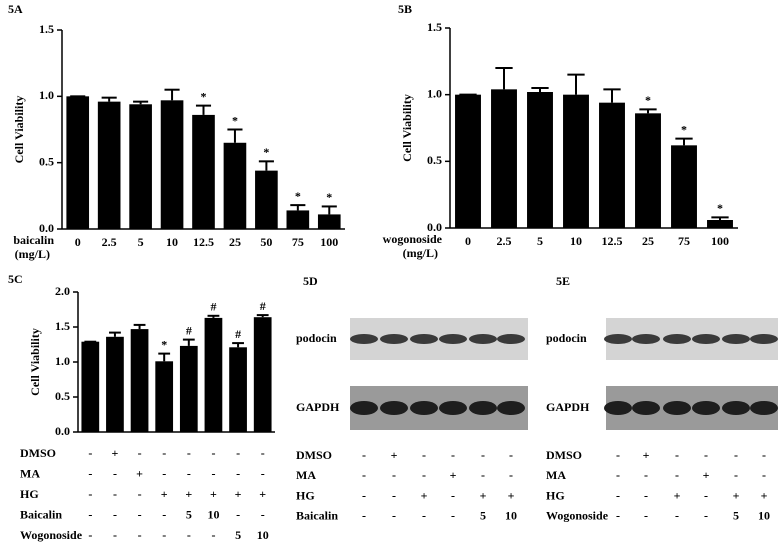  Describe the element at coordinates (41, 514) in the screenshot. I see `treatment-name: Baicalin` at that location.